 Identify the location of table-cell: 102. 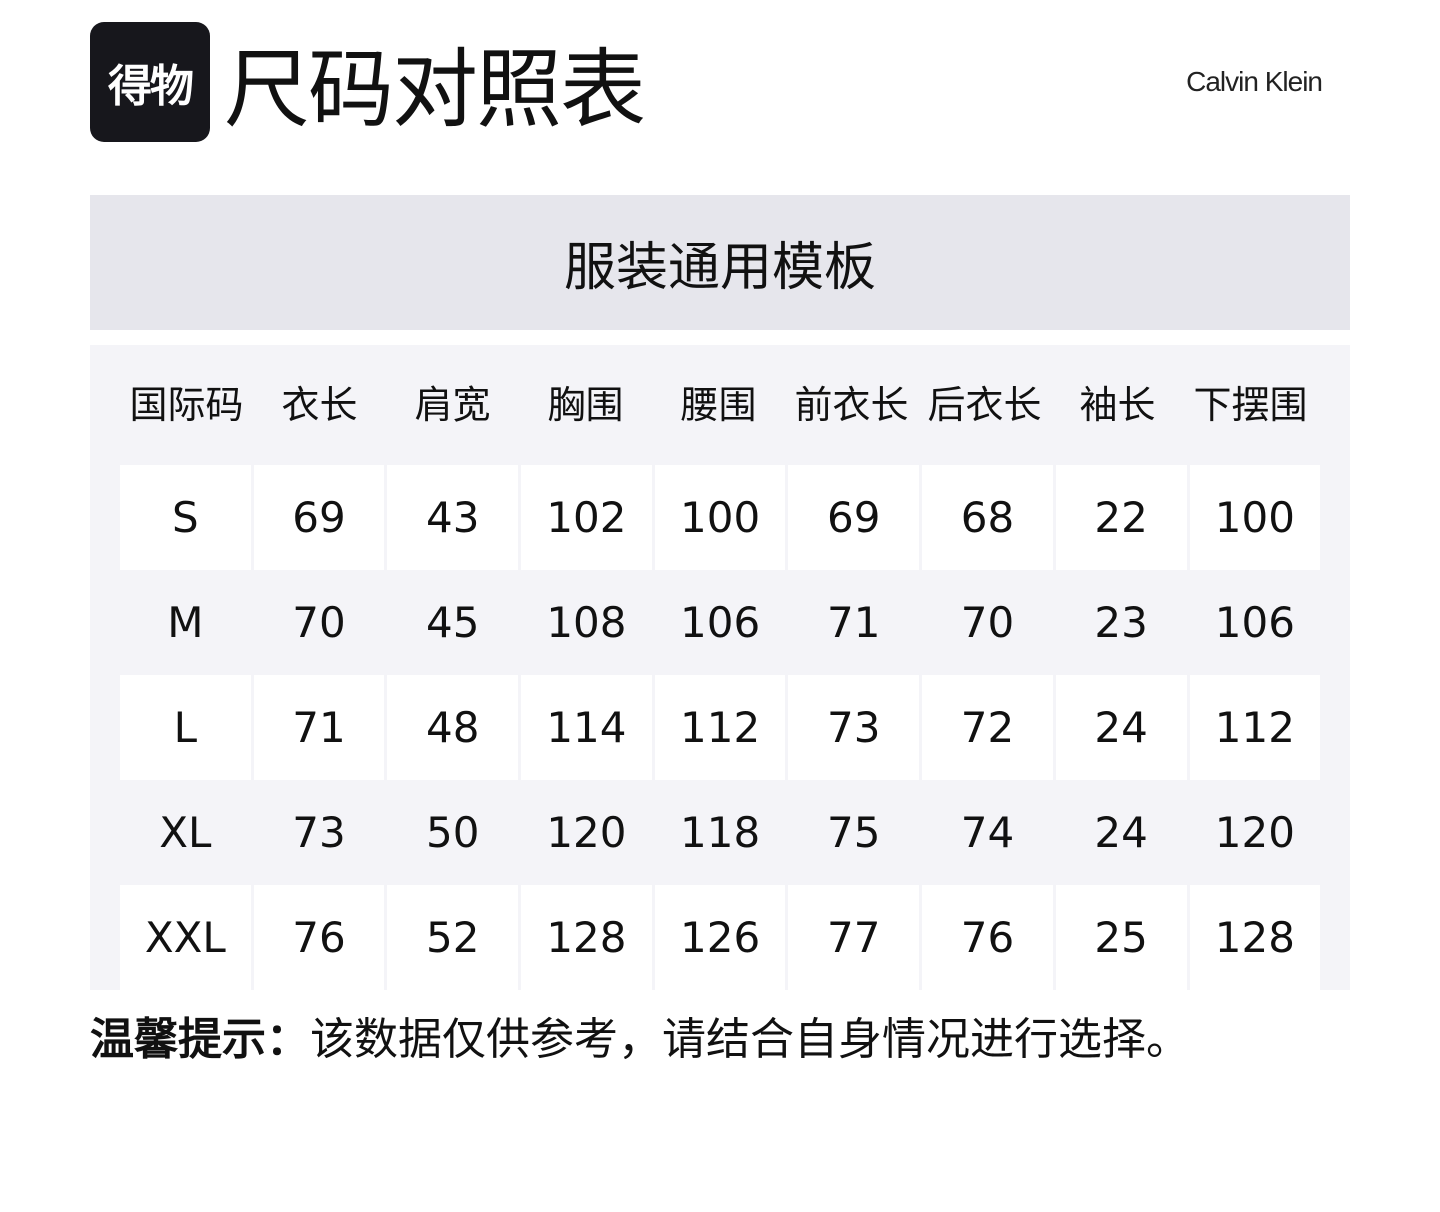
(586, 517).